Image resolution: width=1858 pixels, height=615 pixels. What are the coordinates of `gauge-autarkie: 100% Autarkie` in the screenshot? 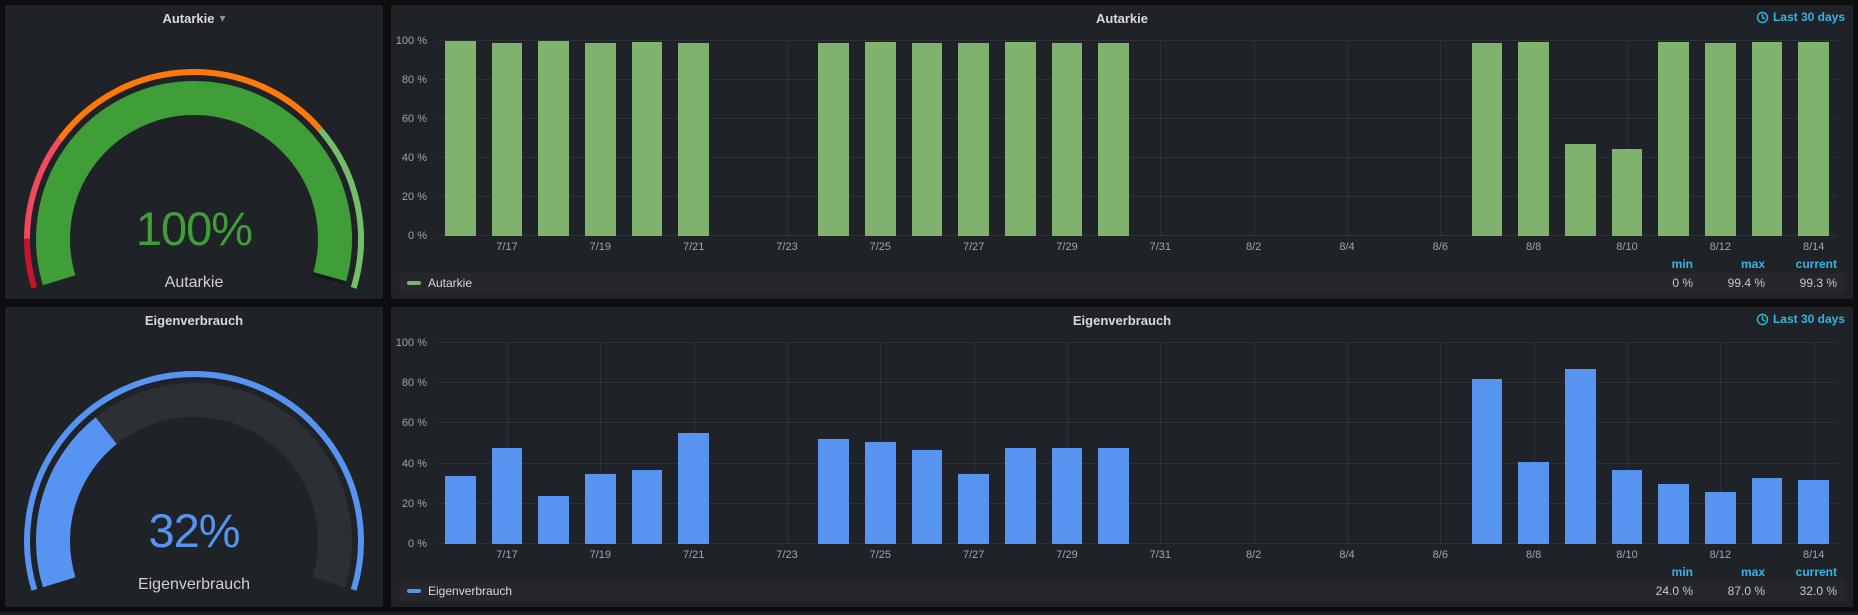 It's located at (194, 165).